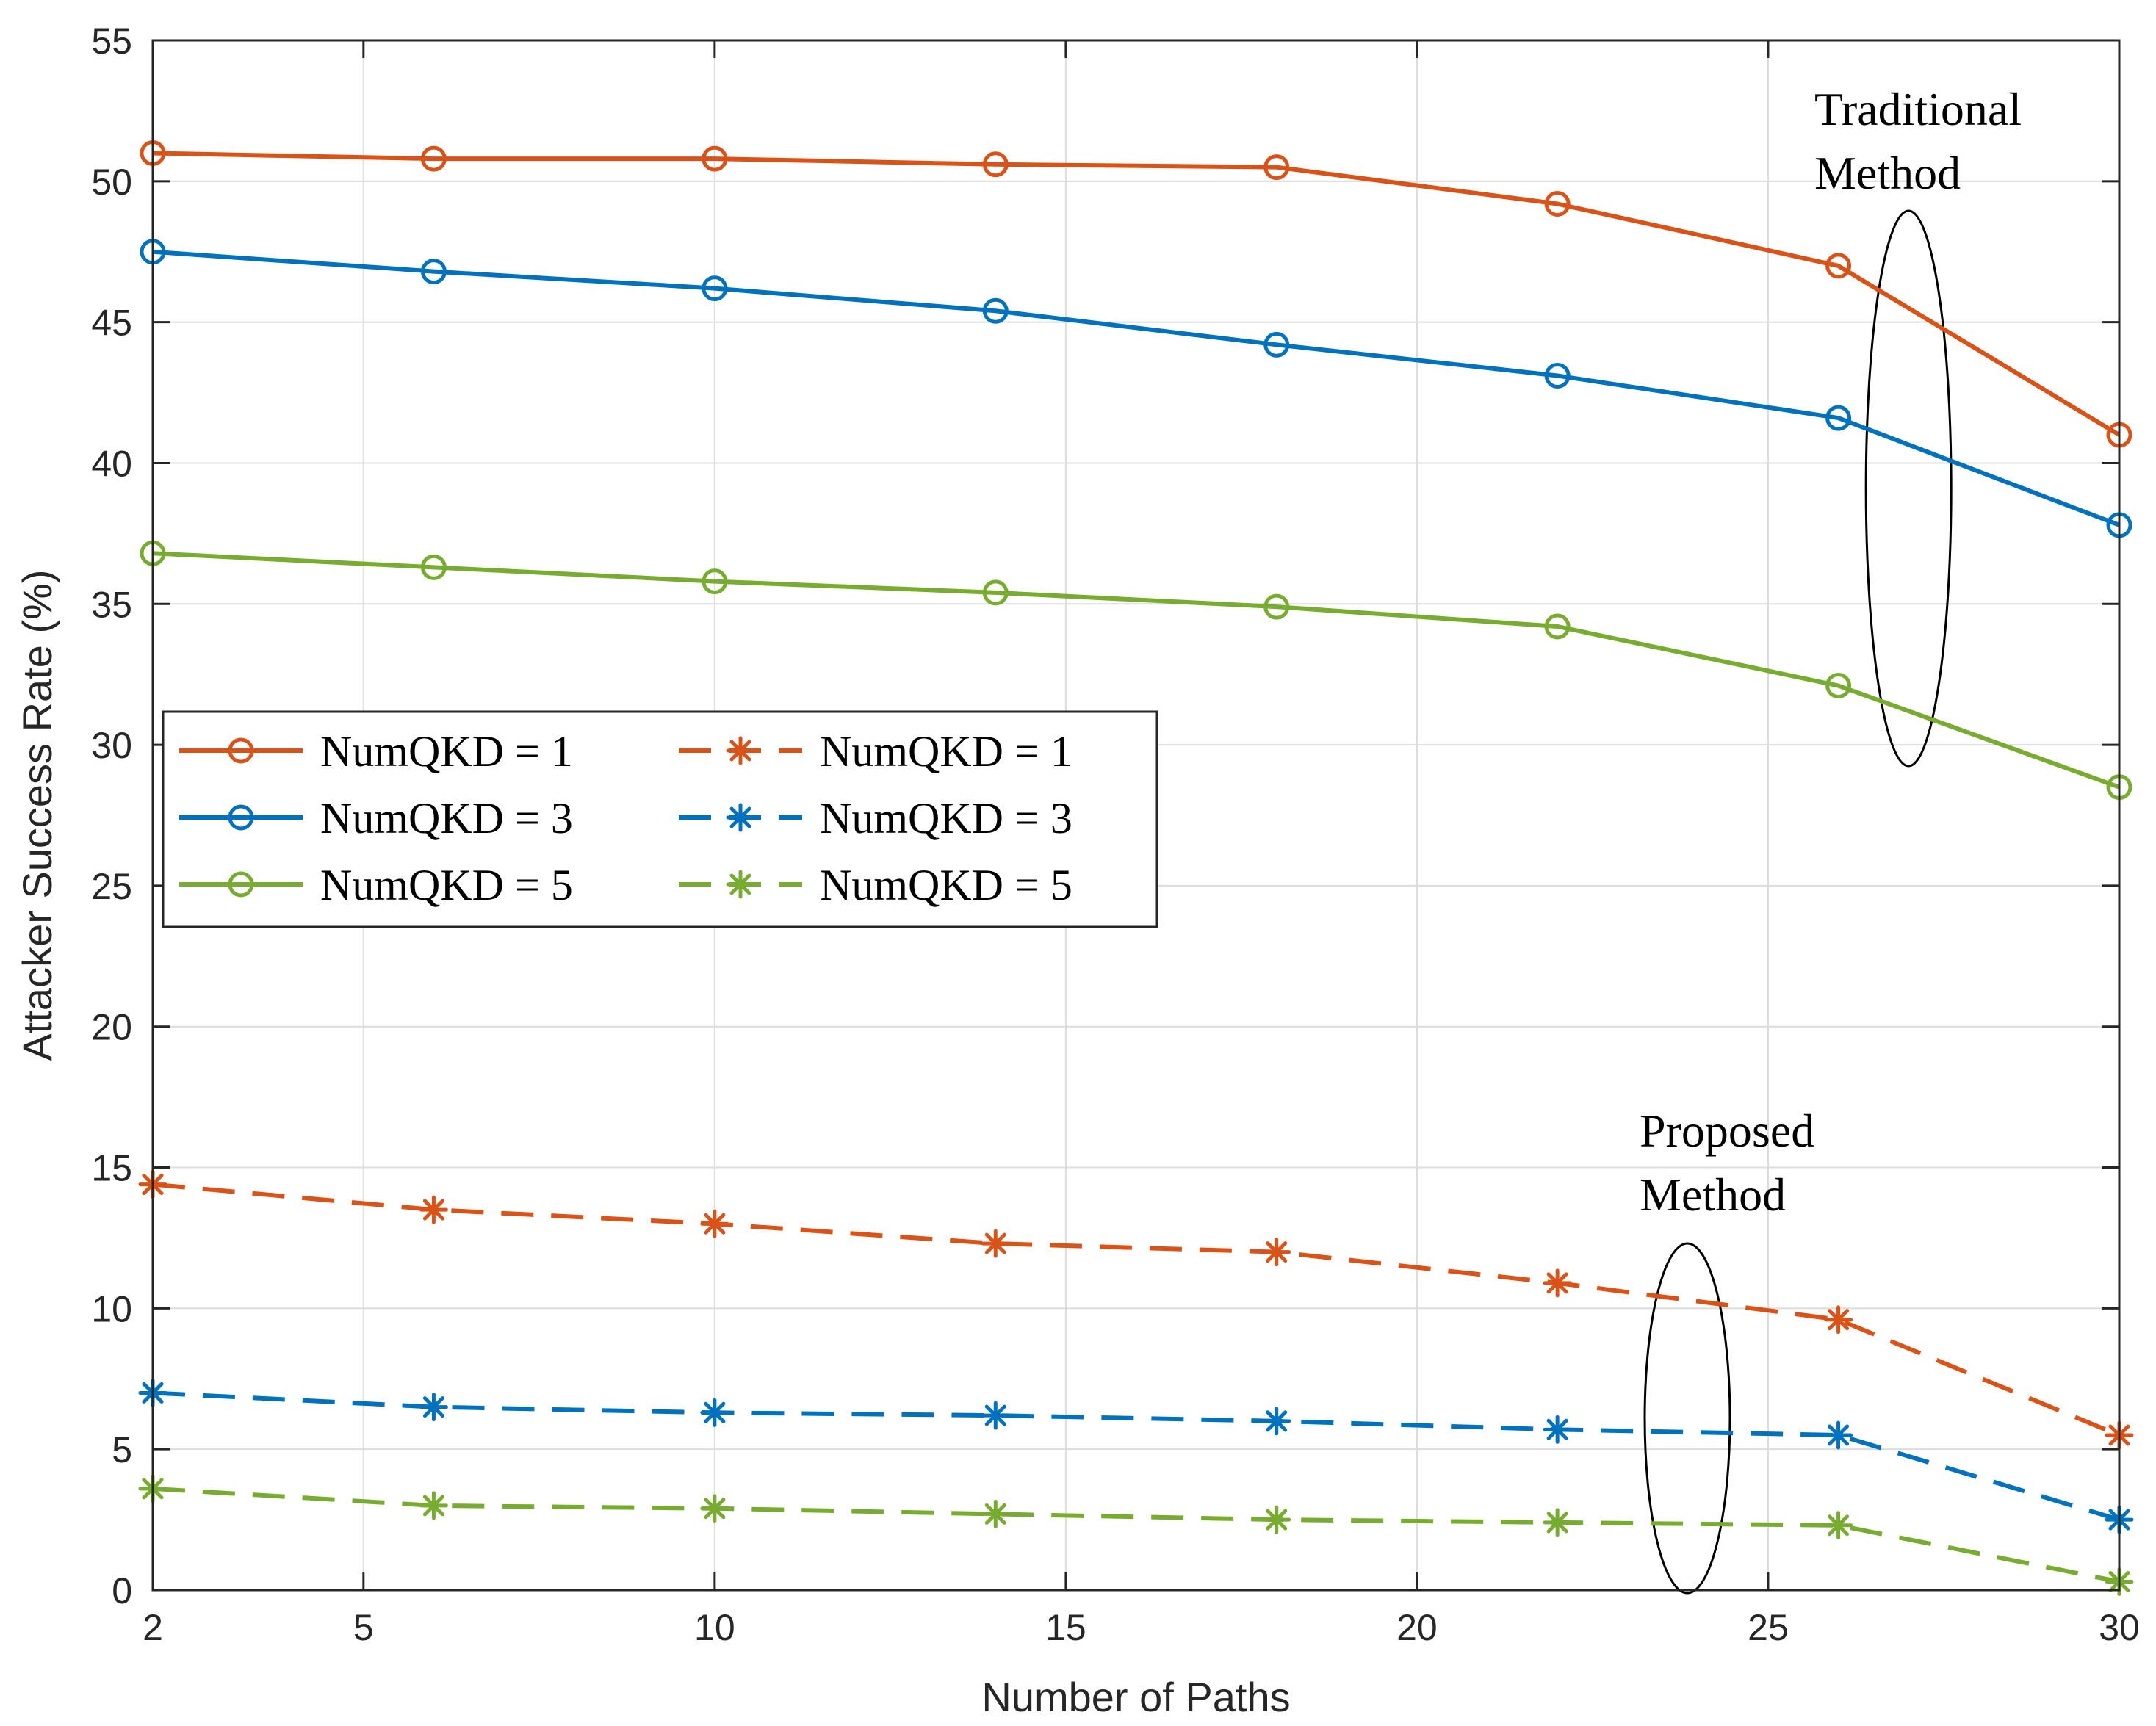  I want to click on y-tick-label: 0, so click(122, 1590).